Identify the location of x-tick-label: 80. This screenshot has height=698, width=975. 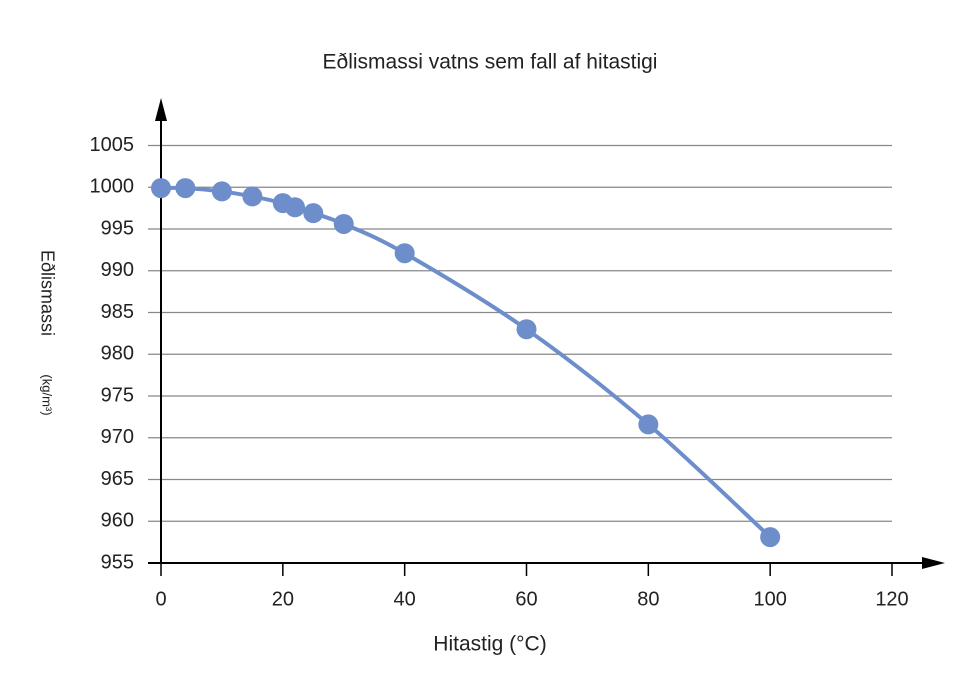
(648, 599).